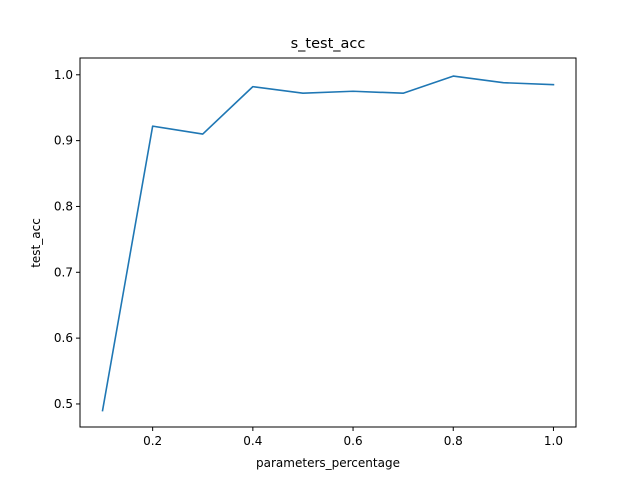  I want to click on y-tick-label: 0.6, so click(63, 338).